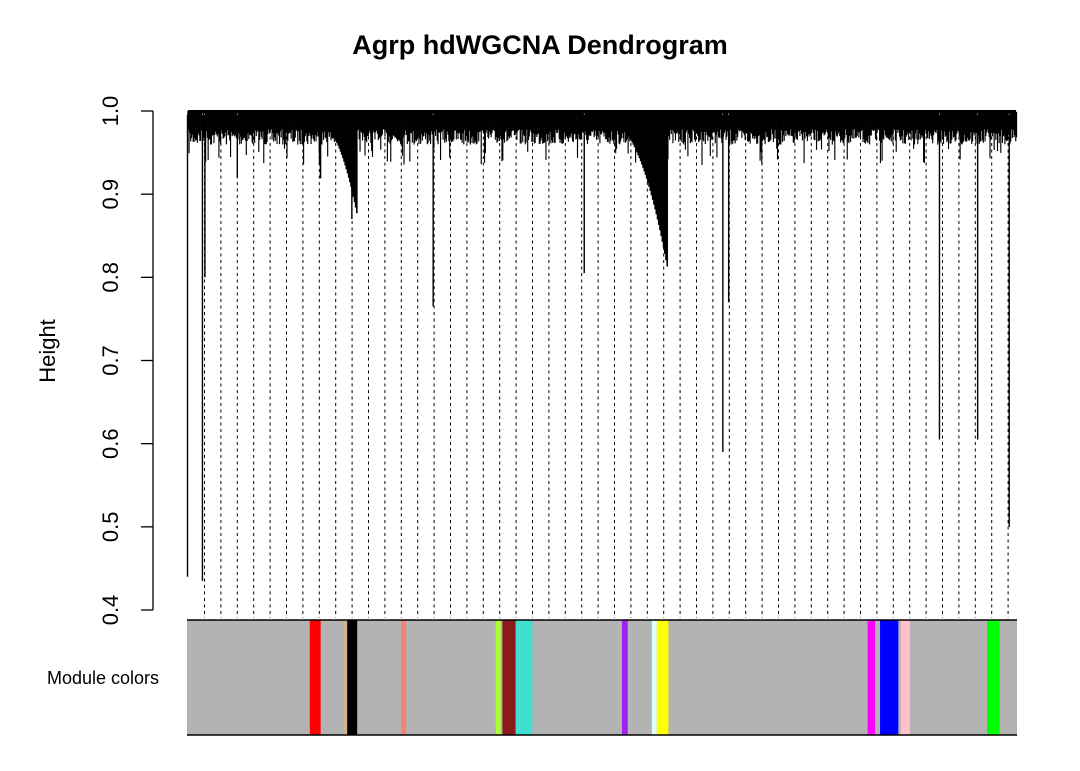 The height and width of the screenshot is (771, 1080). Describe the element at coordinates (871, 677) in the screenshot. I see `module-segment-magenta` at that location.